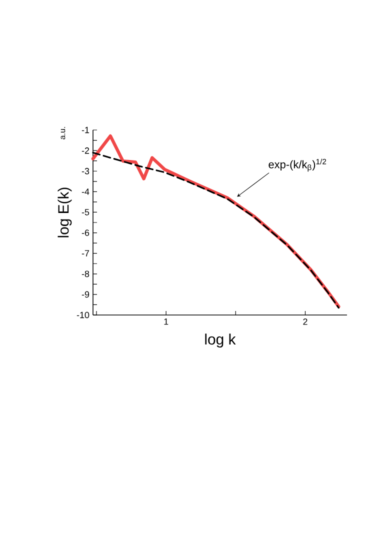 The height and width of the screenshot is (536, 374). What do you see at coordinates (86, 274) in the screenshot?
I see `y-tick-label: -8` at bounding box center [86, 274].